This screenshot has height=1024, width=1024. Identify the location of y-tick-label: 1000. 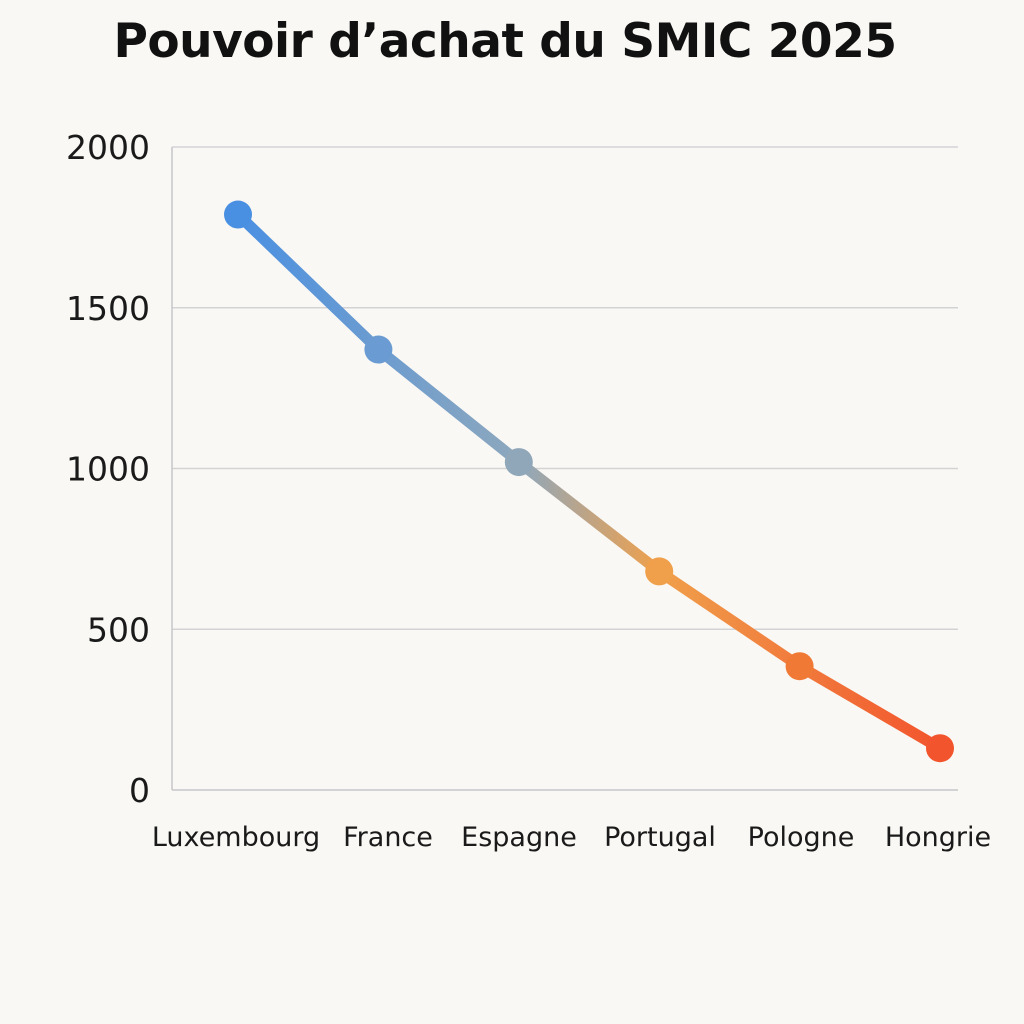
(108, 469).